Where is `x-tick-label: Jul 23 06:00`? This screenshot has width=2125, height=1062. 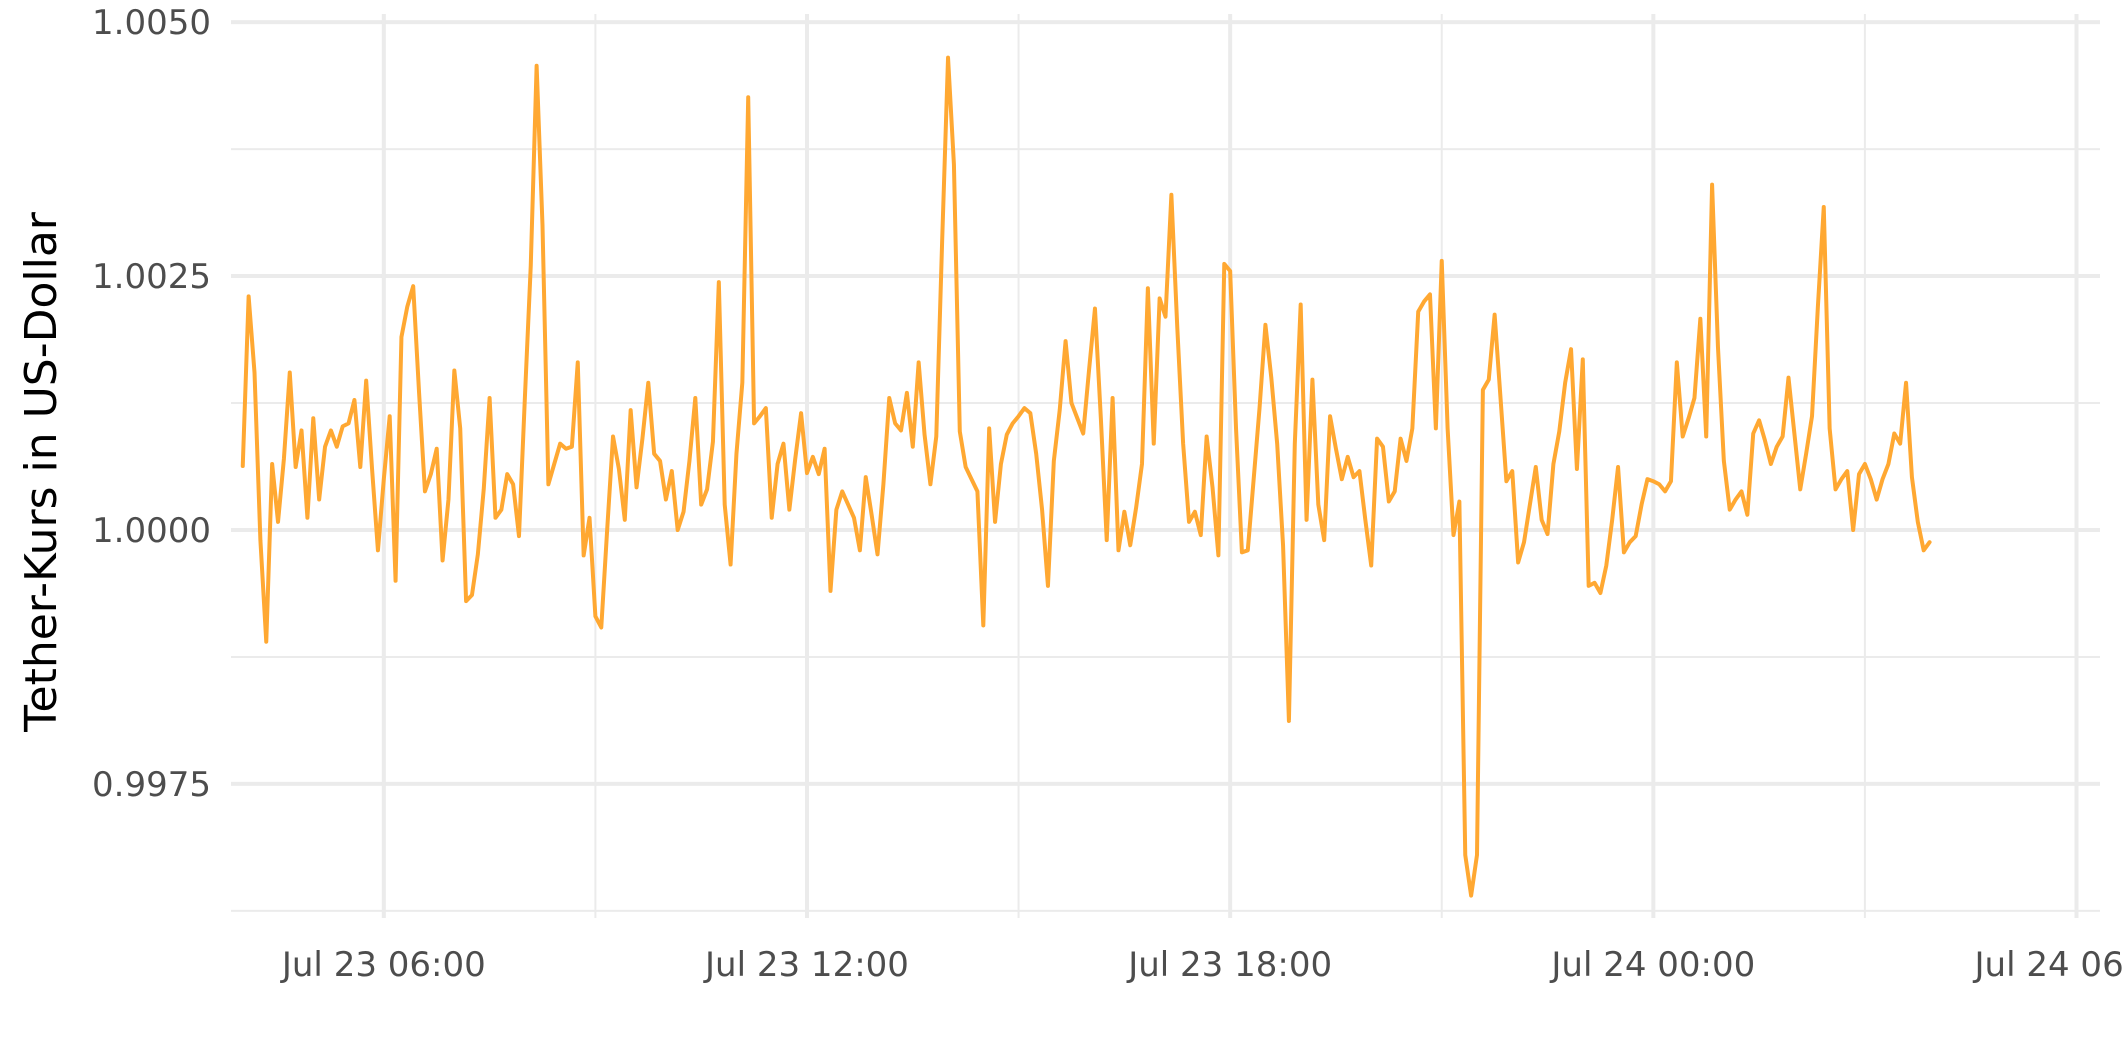
x-tick-label: Jul 23 06:00 is located at coordinates (383, 965).